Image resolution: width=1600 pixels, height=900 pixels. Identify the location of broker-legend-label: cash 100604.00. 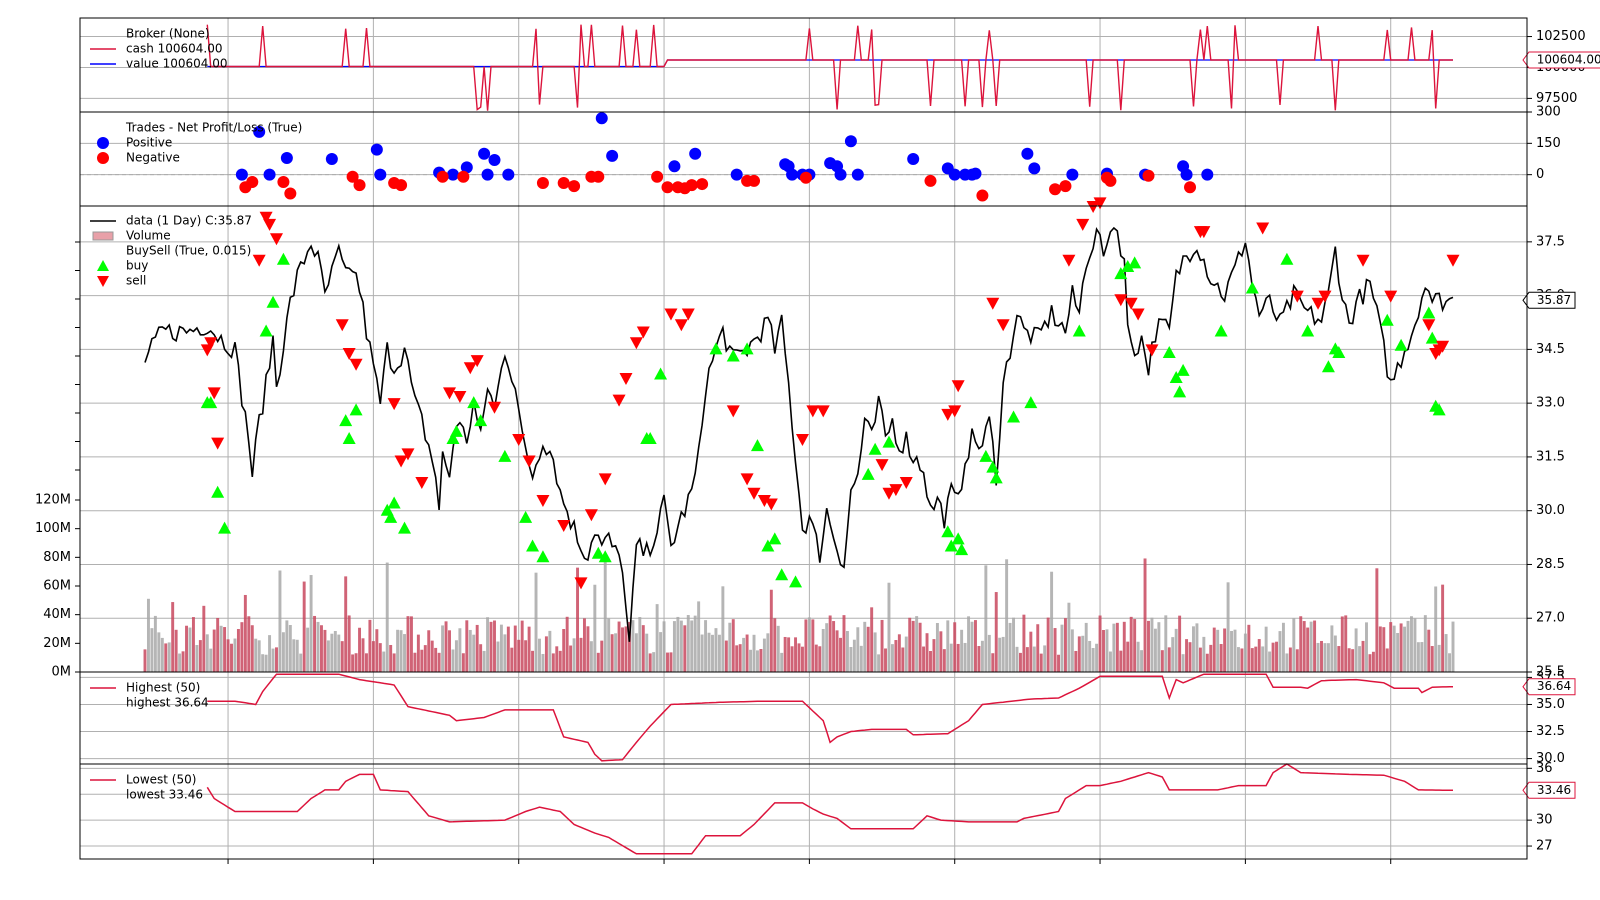
(174, 49).